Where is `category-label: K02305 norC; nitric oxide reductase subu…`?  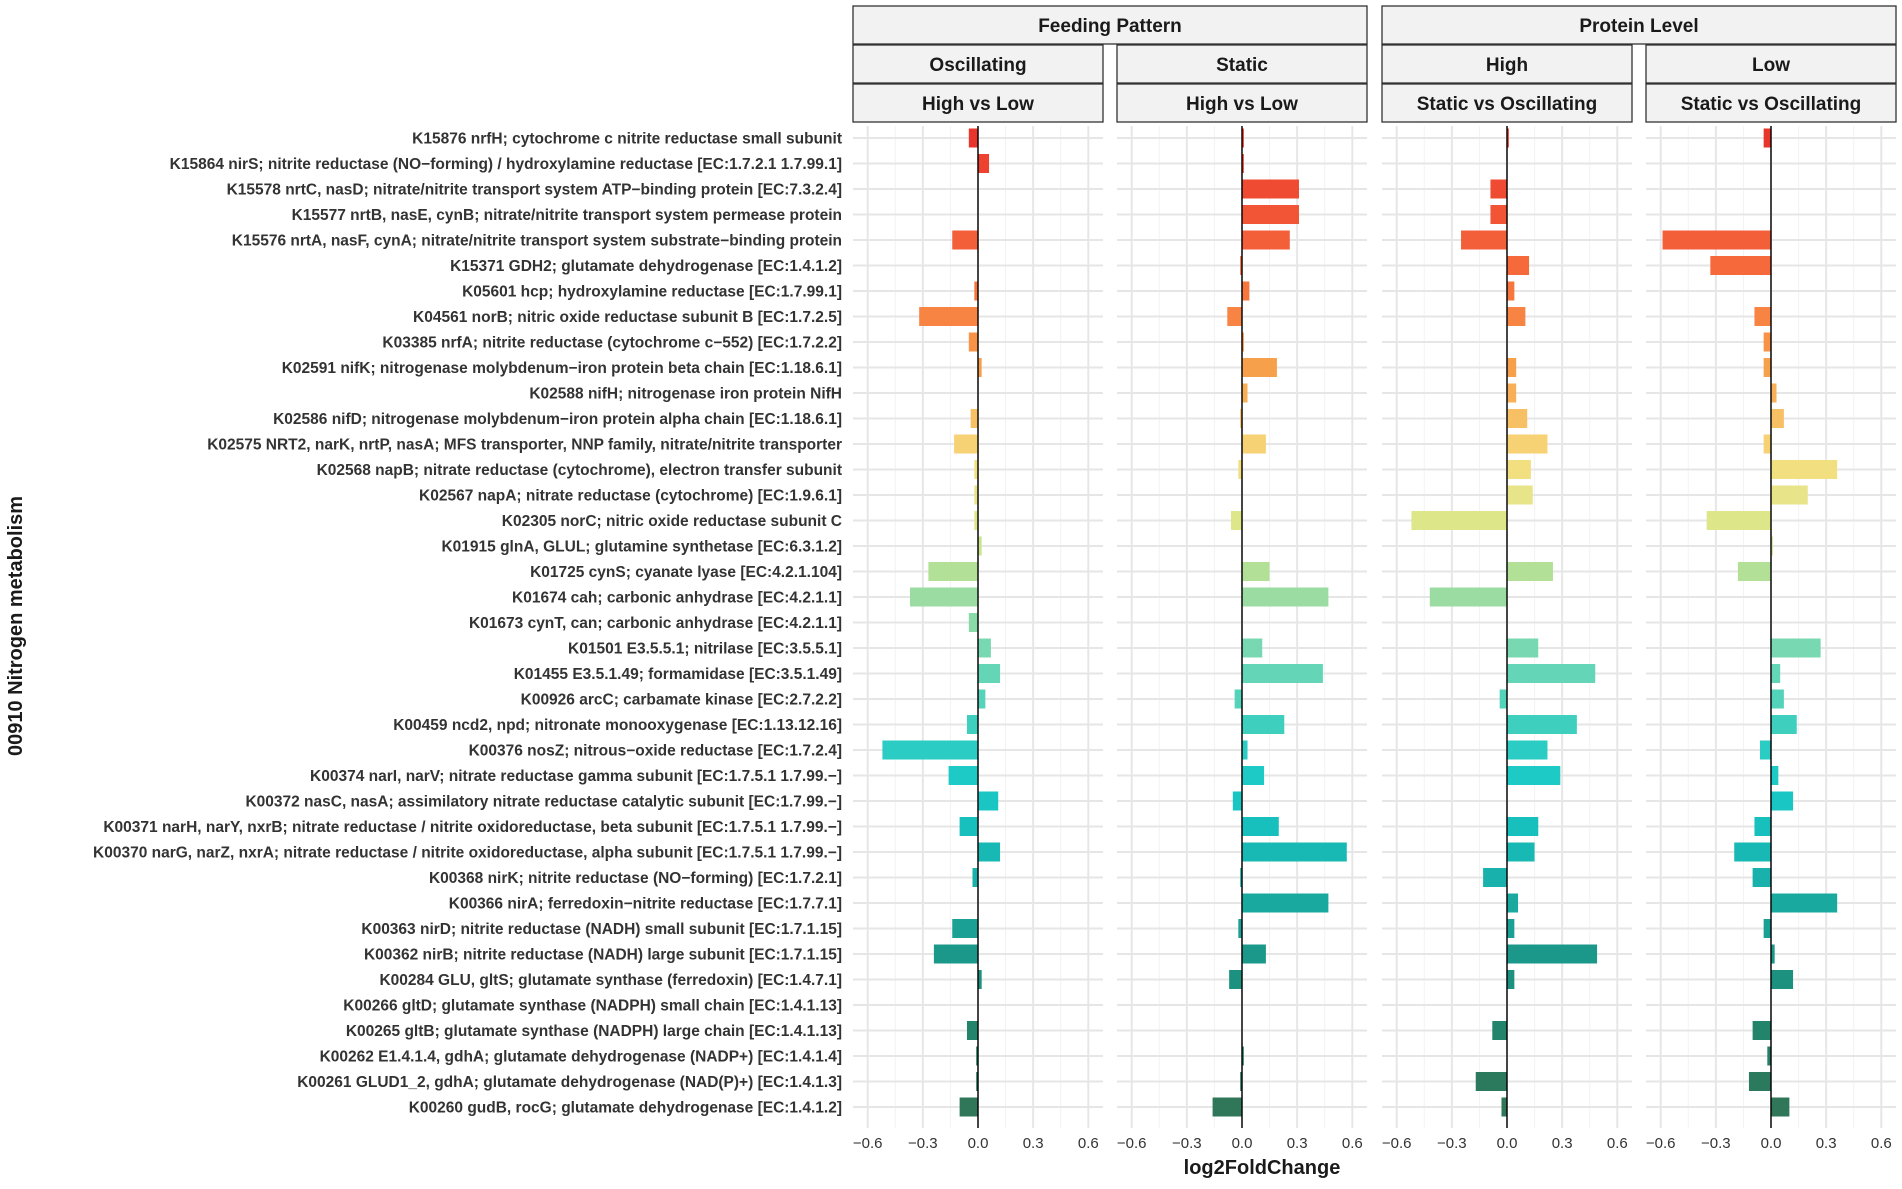
category-label: K02305 norC; nitric oxide reductase subu… is located at coordinates (672, 521).